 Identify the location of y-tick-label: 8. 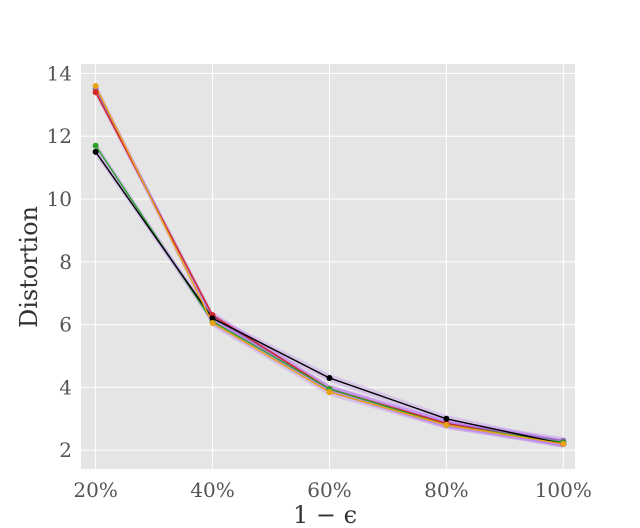
(65, 262).